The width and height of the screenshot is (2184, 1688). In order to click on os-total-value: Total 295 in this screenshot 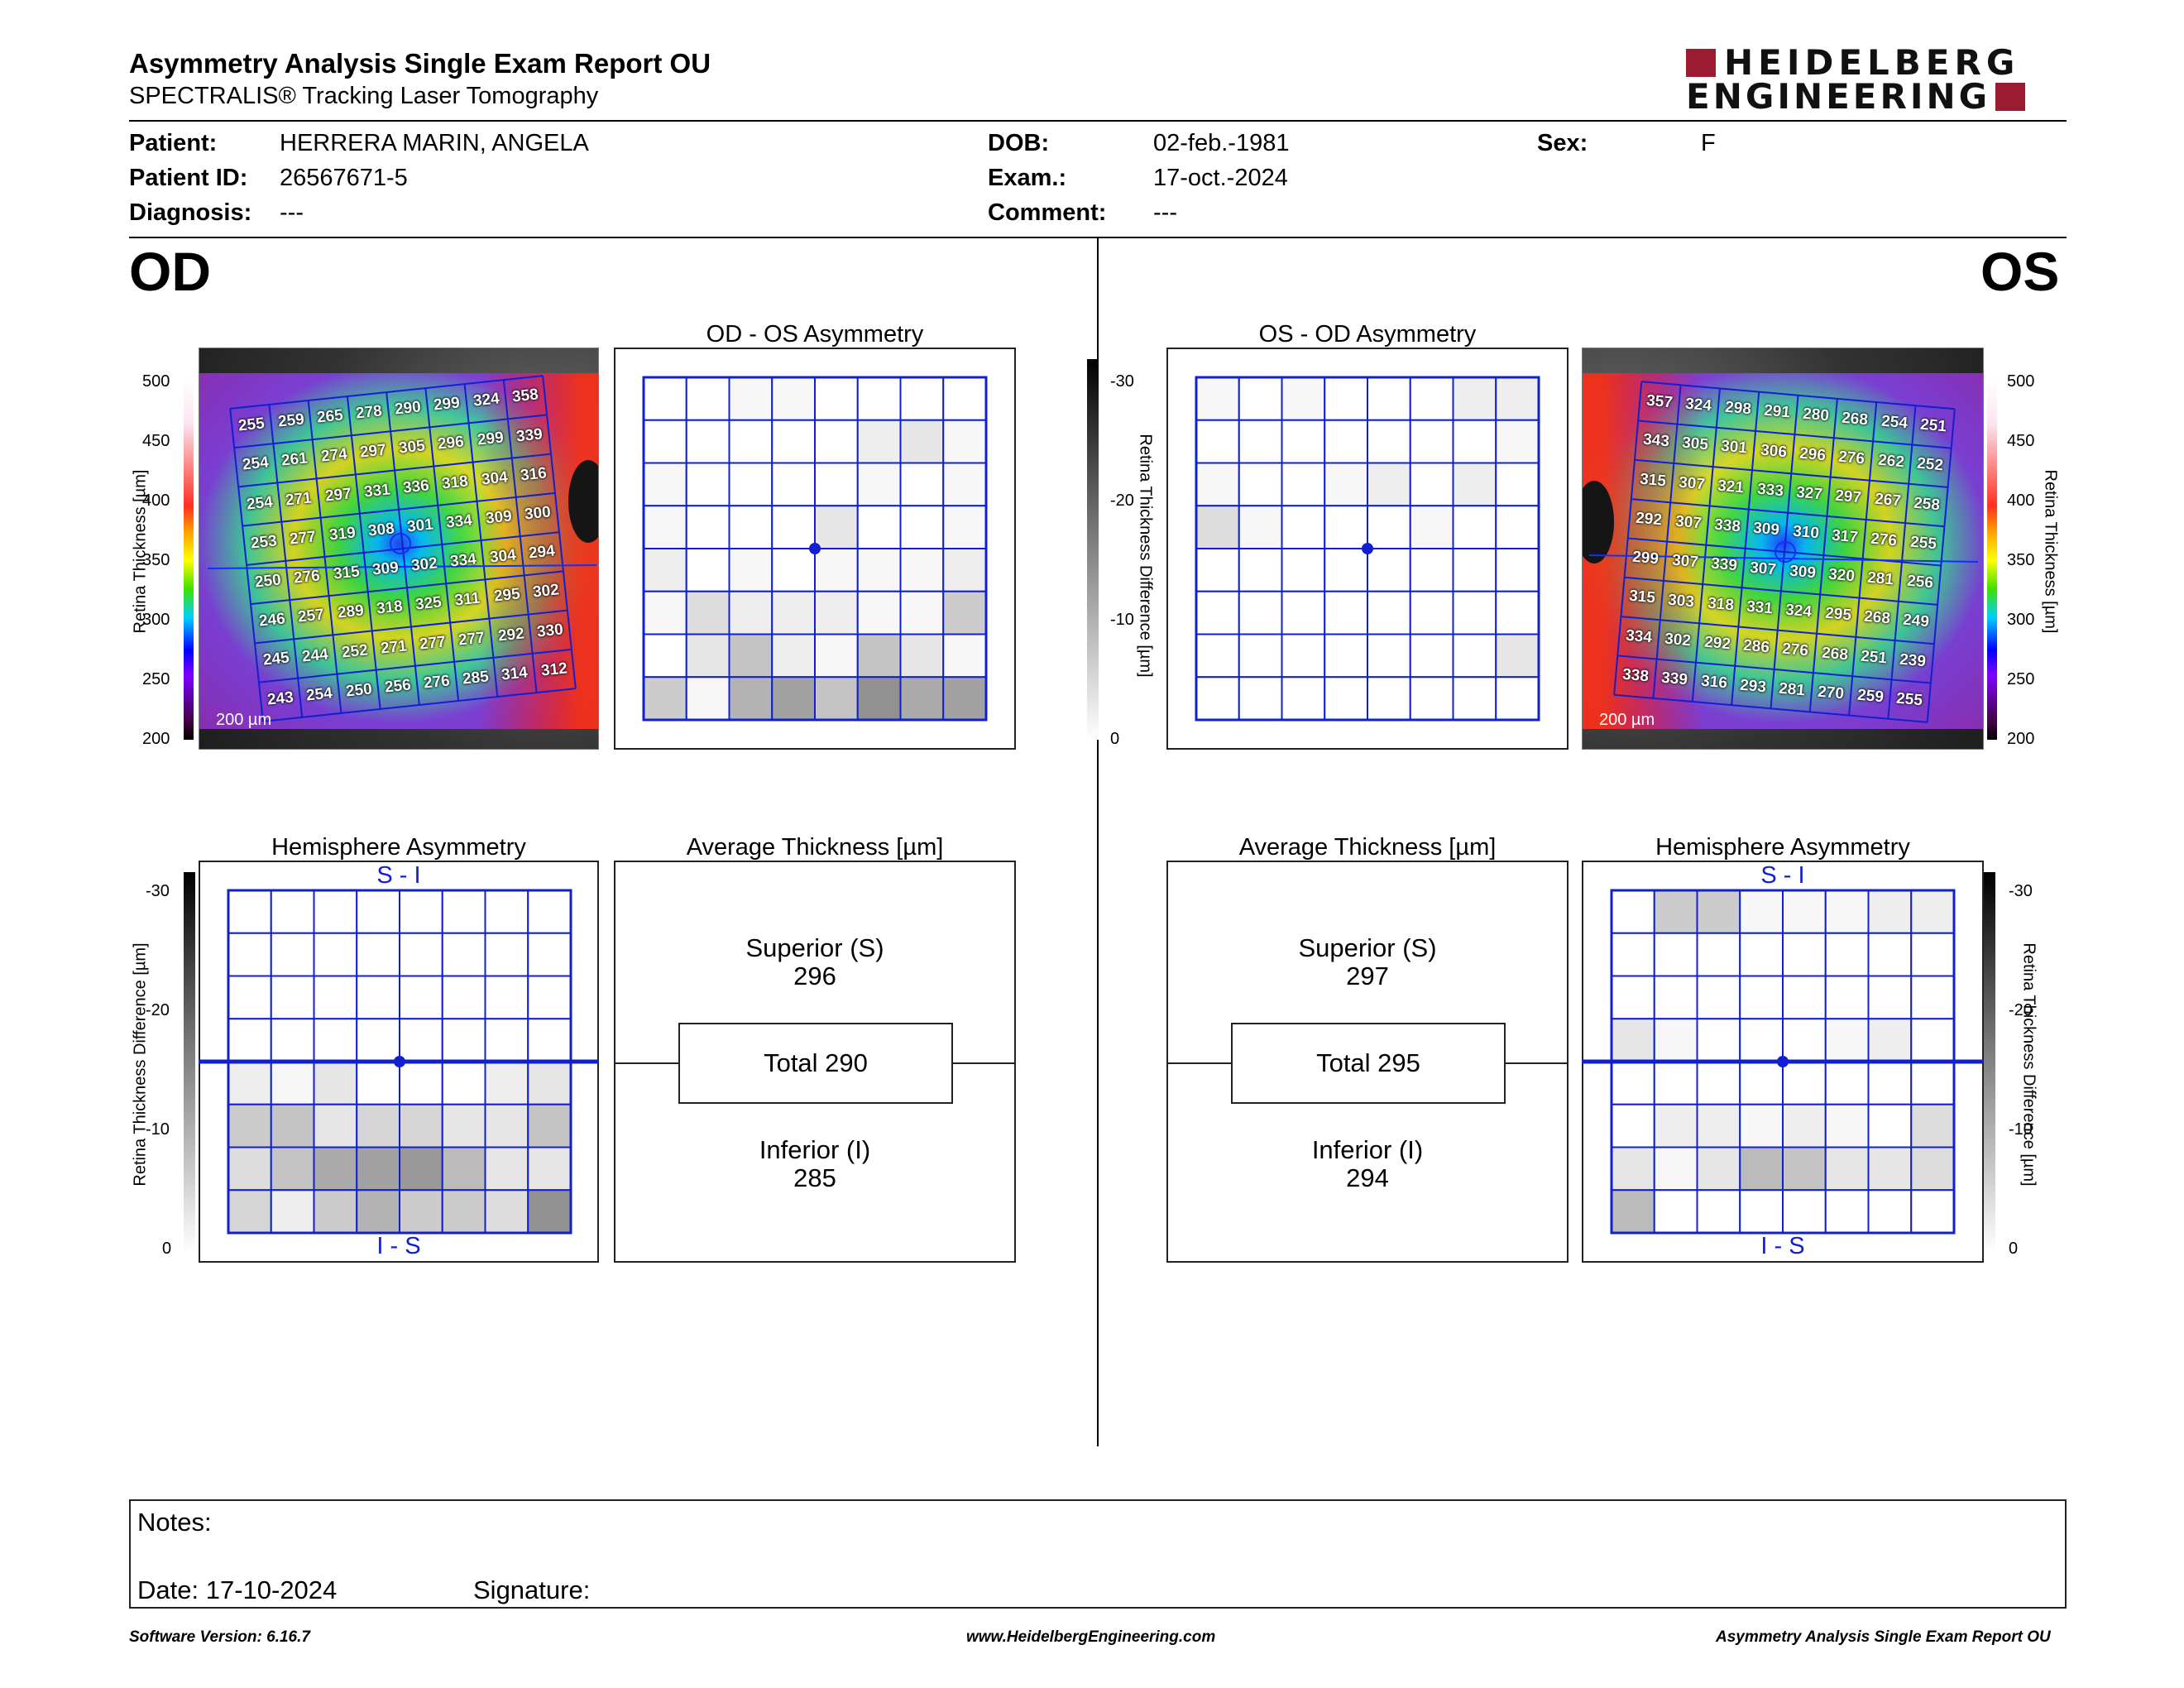, I will do `click(1368, 1063)`.